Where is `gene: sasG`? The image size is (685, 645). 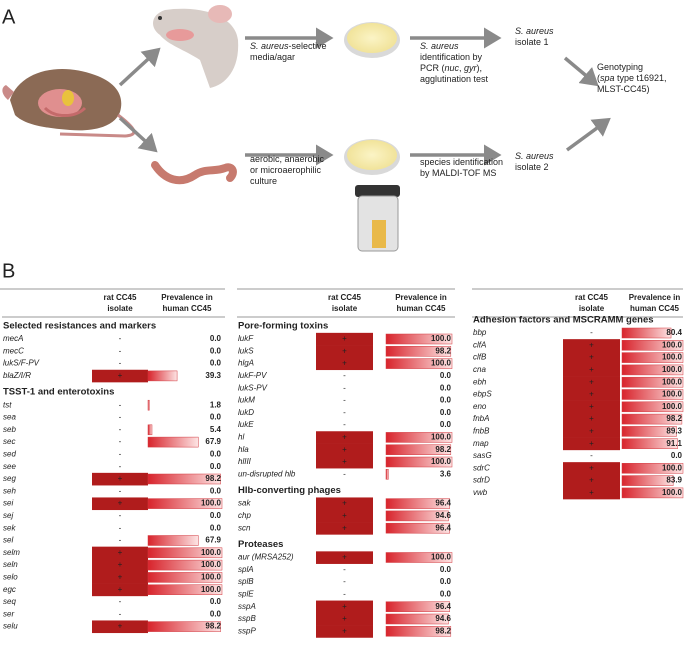 gene: sasG is located at coordinates (482, 455).